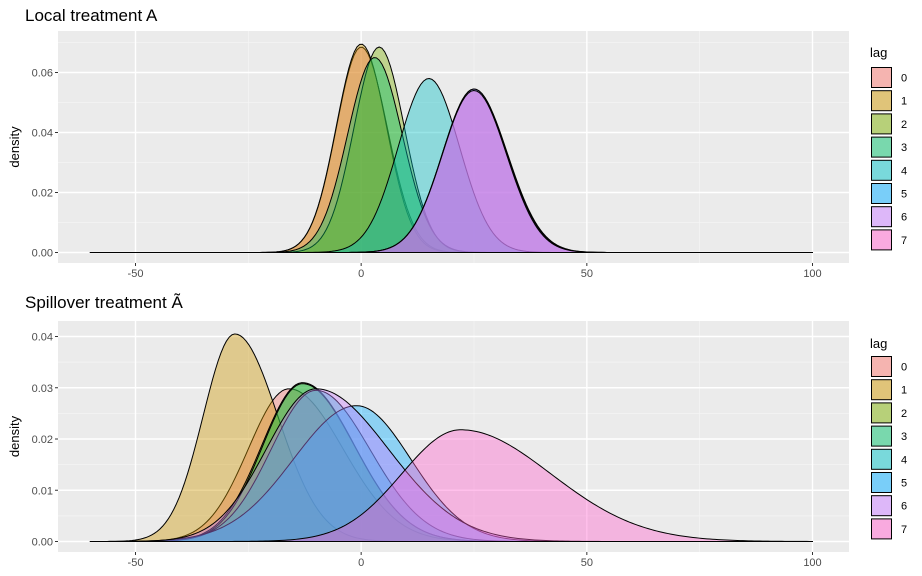 The height and width of the screenshot is (576, 922). Describe the element at coordinates (104, 302) in the screenshot. I see `chart-title: Spillover treatment Ã` at that location.